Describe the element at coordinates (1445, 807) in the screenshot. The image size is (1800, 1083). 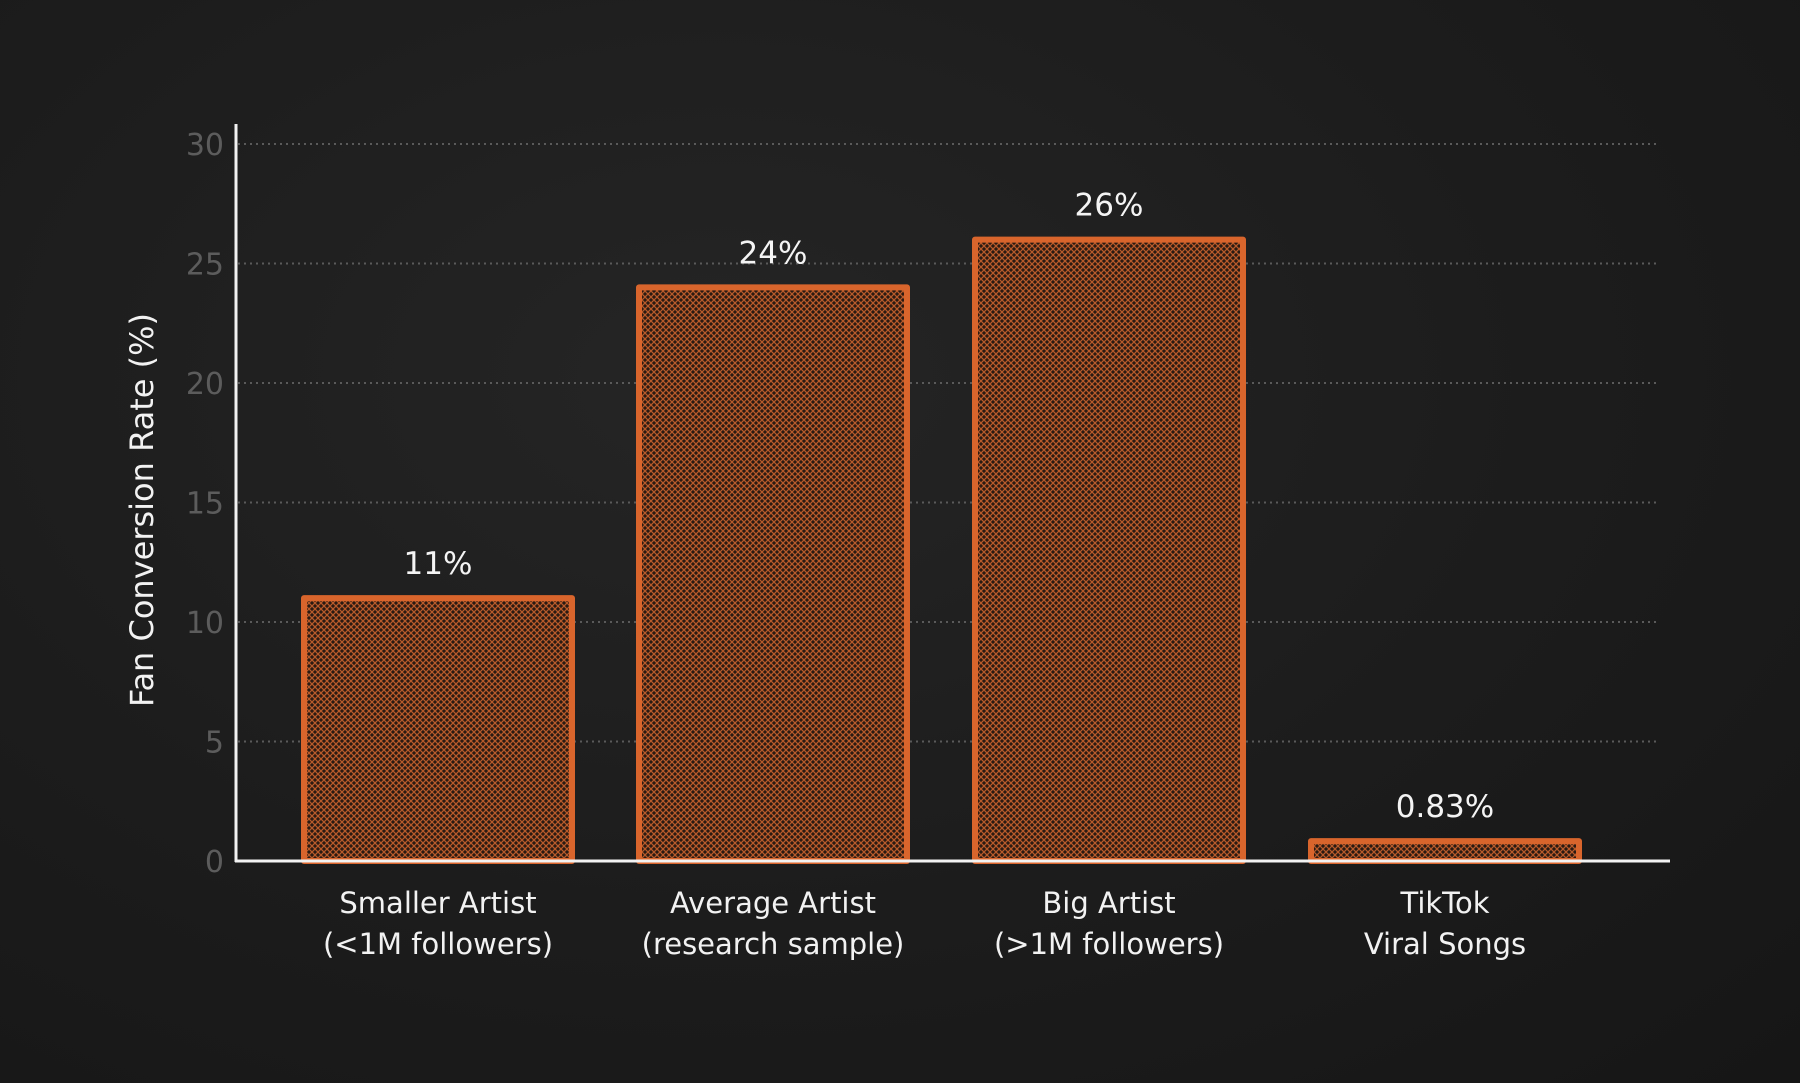
I see `bar-value-label: 0.83%` at that location.